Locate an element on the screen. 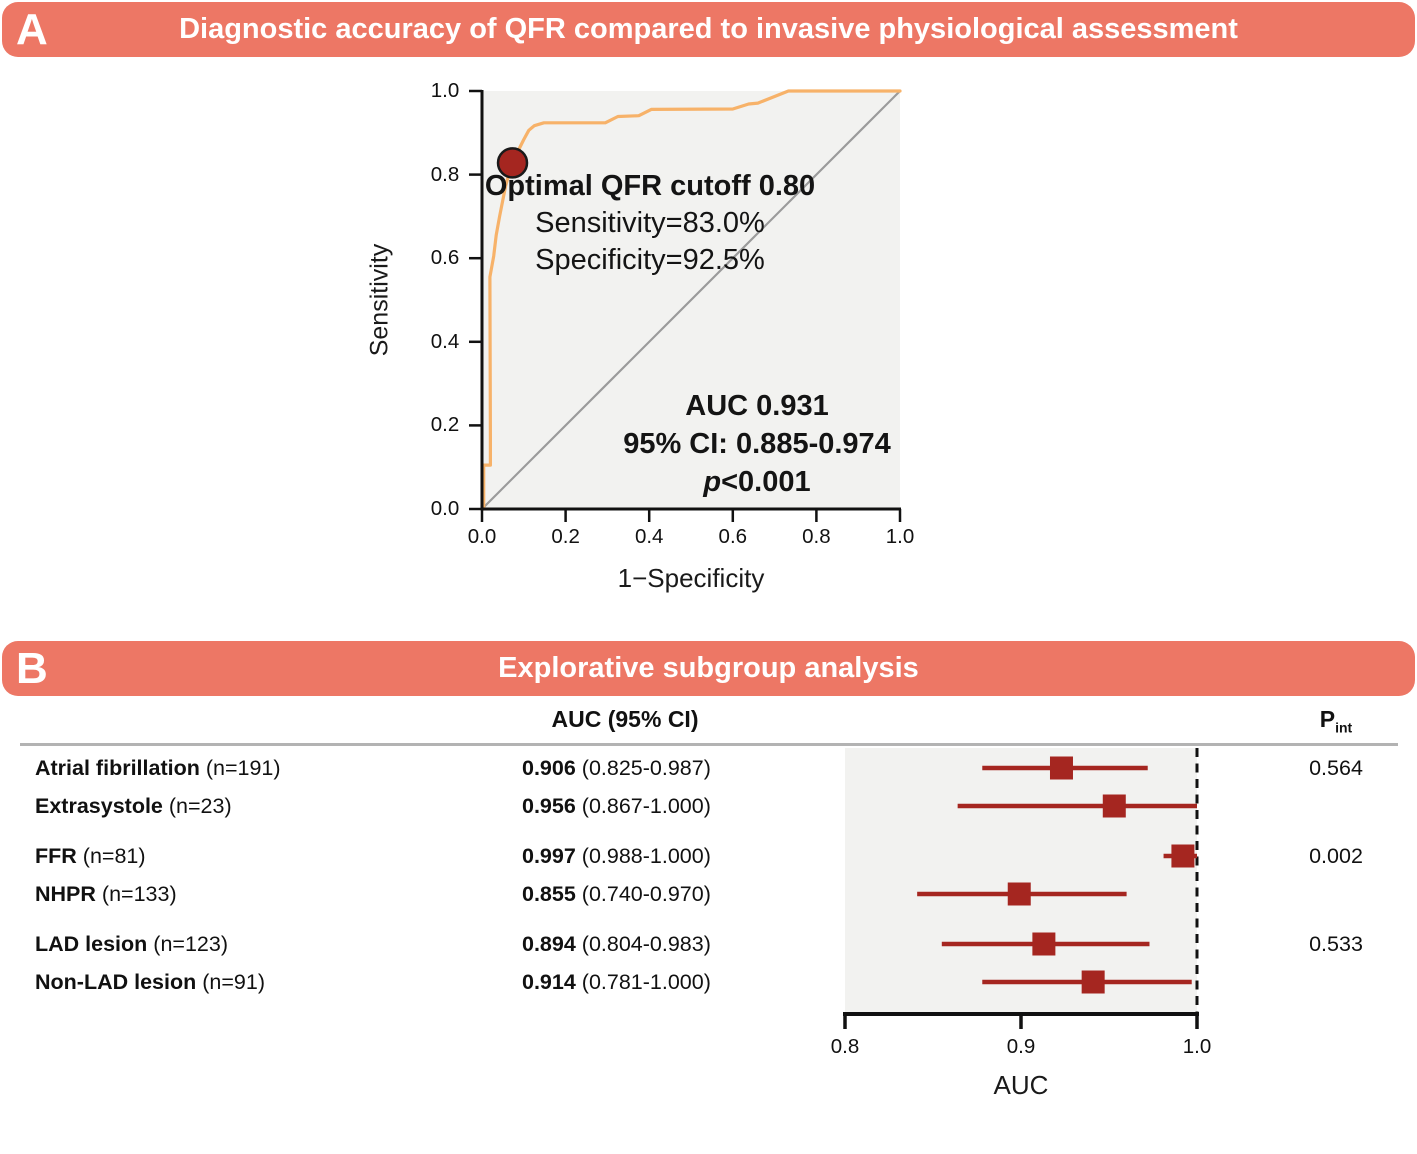 The image size is (1417, 1154). roc-x-tick-label: 0.2 is located at coordinates (565, 536).